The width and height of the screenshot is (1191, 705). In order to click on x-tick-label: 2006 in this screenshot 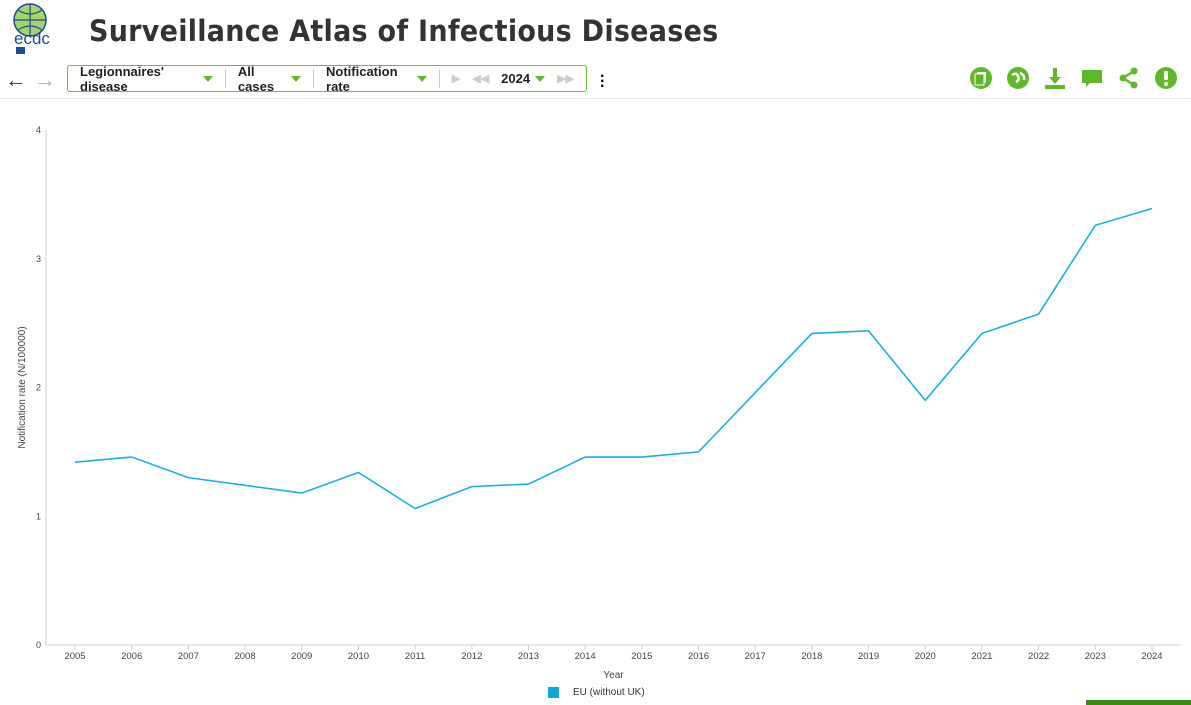, I will do `click(131, 656)`.